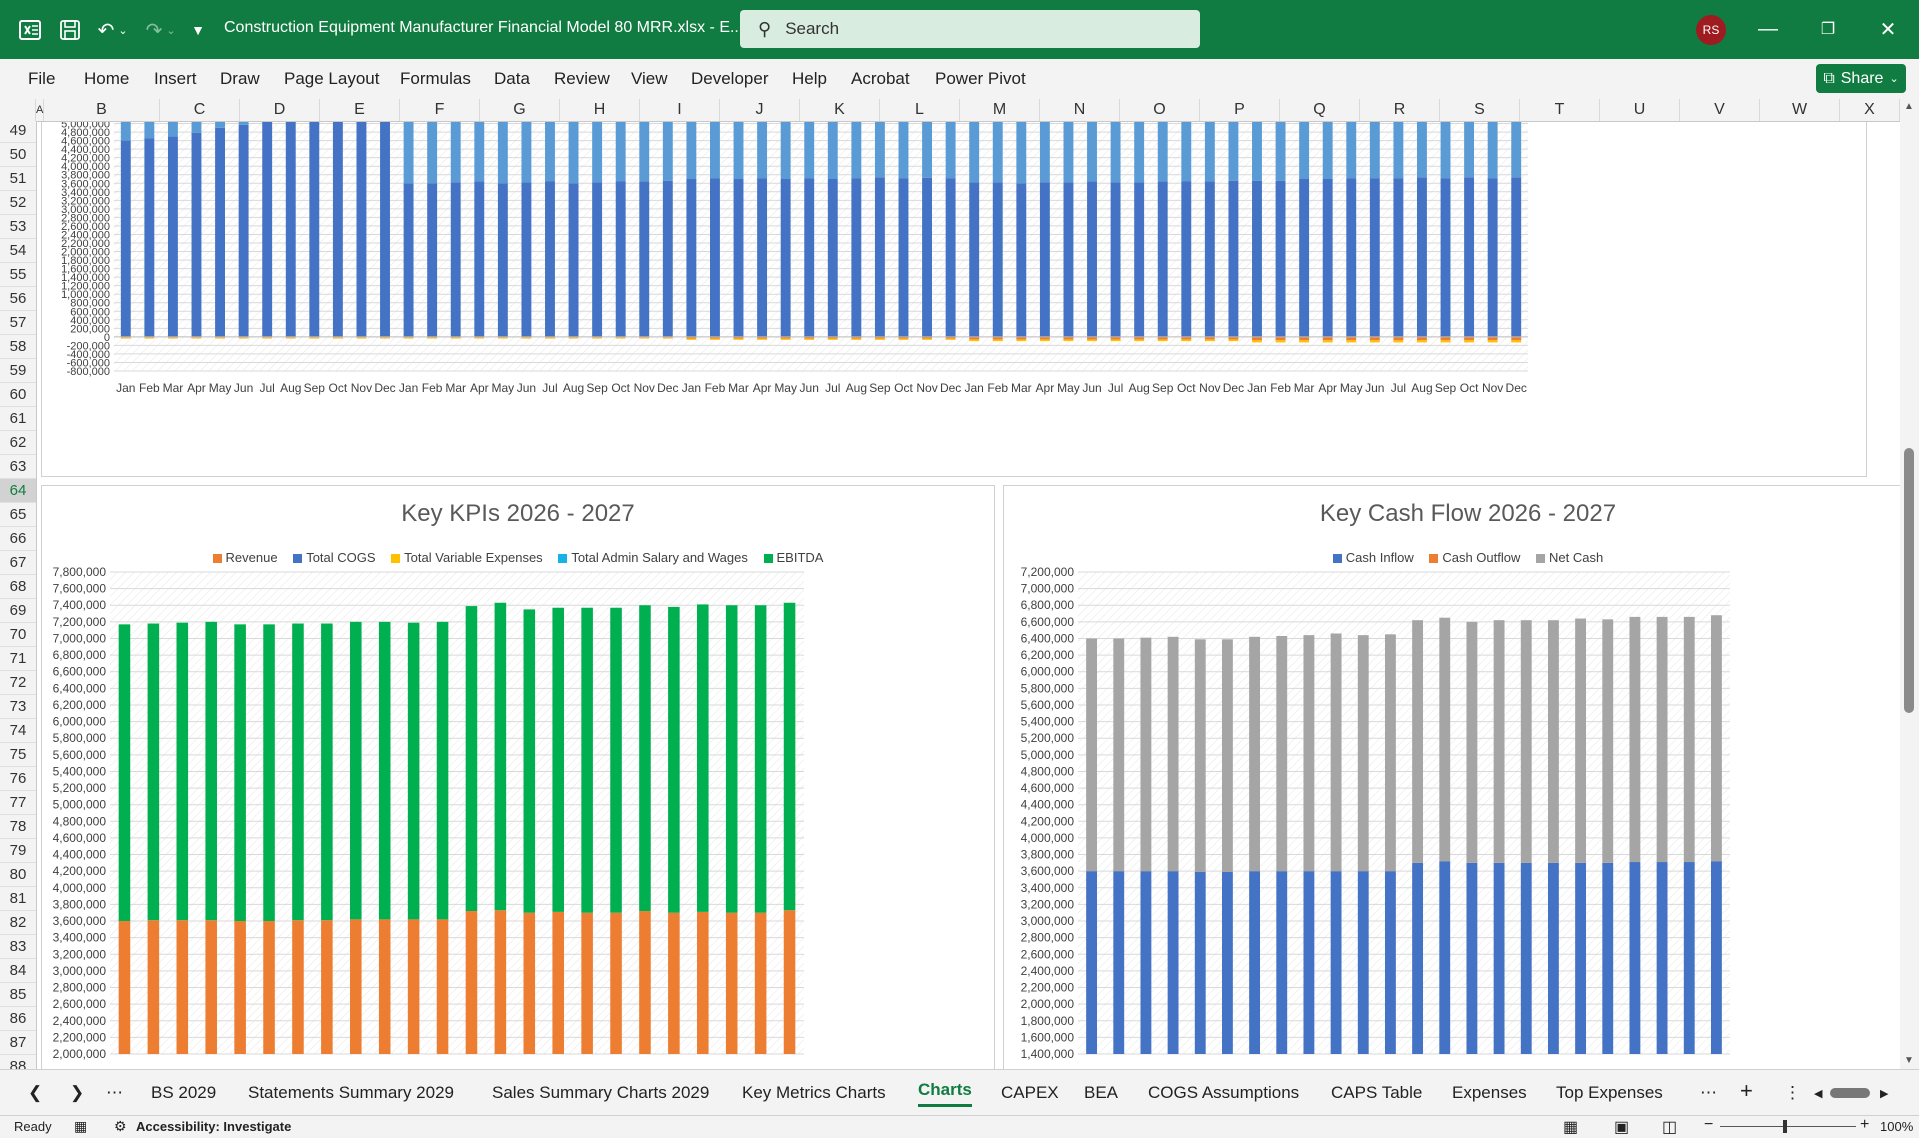 This screenshot has height=1138, width=1919. I want to click on macro-record-icon: ▦, so click(81, 1126).